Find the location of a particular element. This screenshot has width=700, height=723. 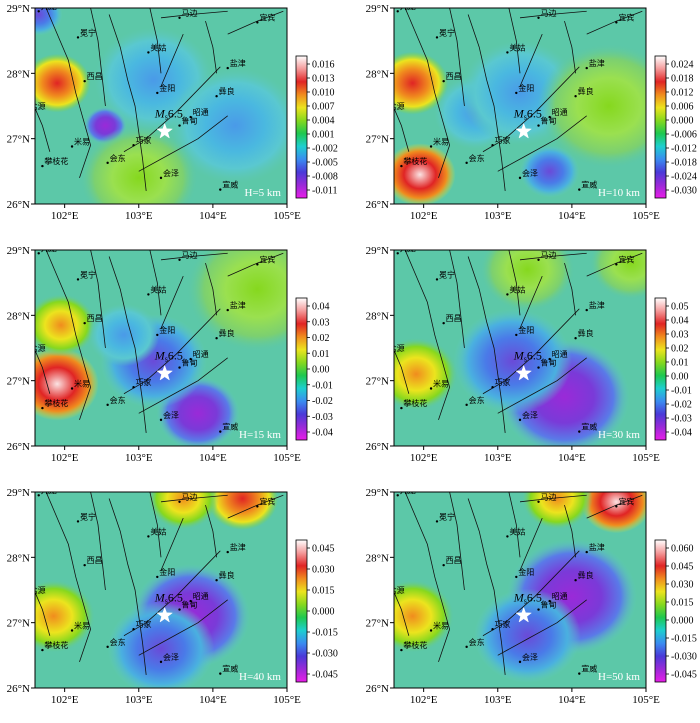

city-marker: 九龙 is located at coordinates (406, 252).